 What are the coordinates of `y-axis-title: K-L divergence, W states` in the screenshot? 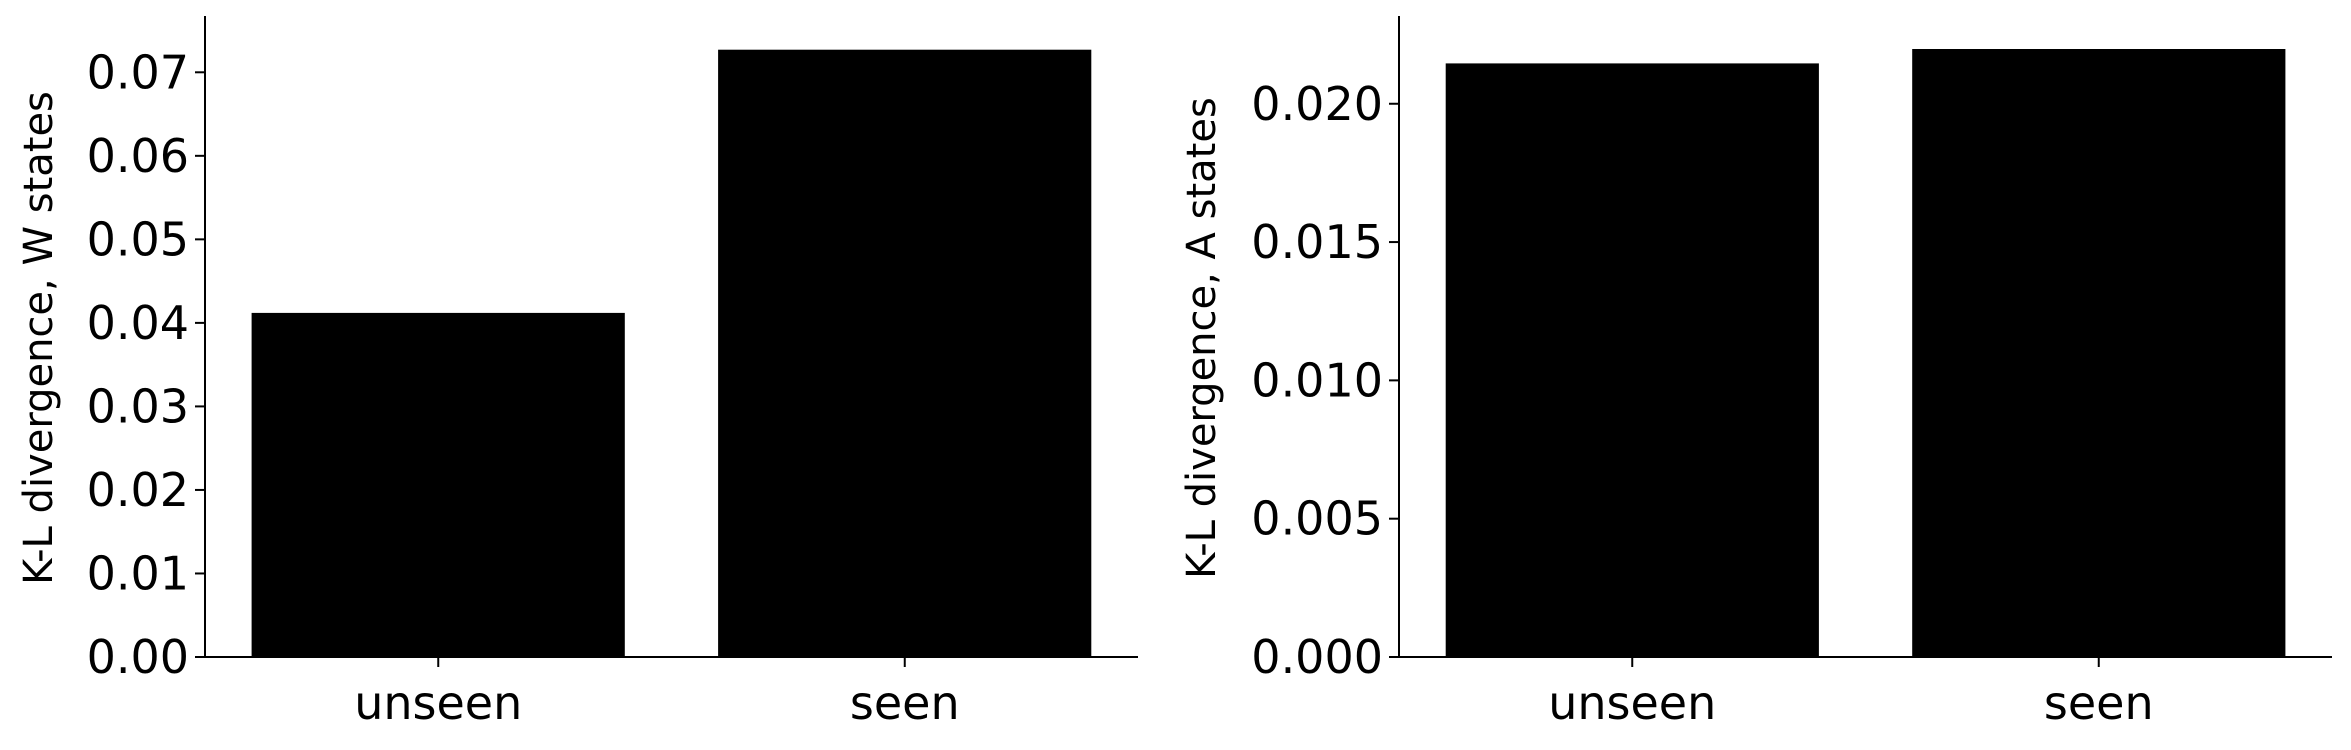 It's located at (39, 338).